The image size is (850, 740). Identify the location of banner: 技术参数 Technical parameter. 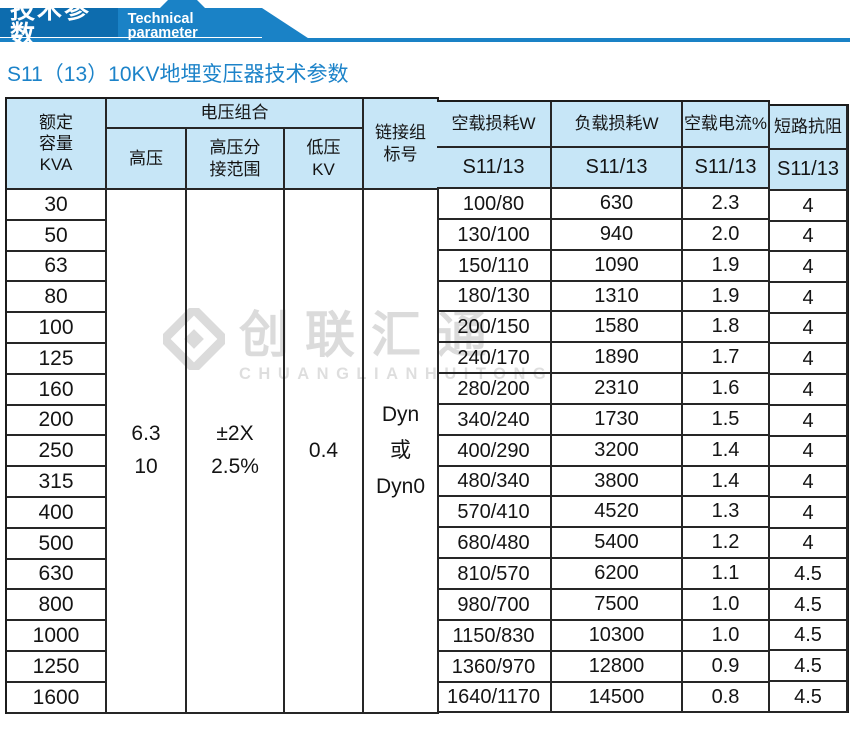
(131, 23).